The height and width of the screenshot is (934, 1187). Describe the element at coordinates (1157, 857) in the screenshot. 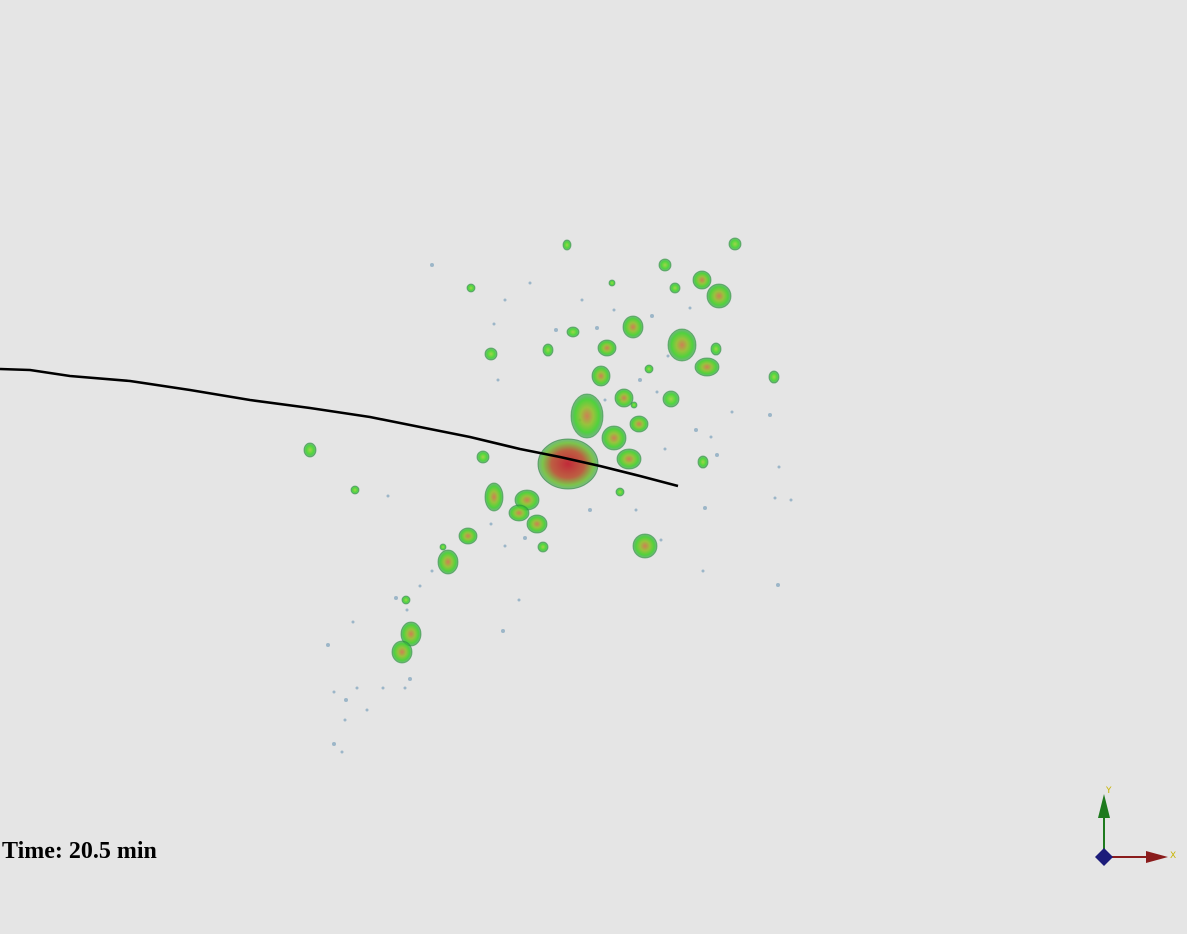

I see `x-axis-arrow-icon` at that location.